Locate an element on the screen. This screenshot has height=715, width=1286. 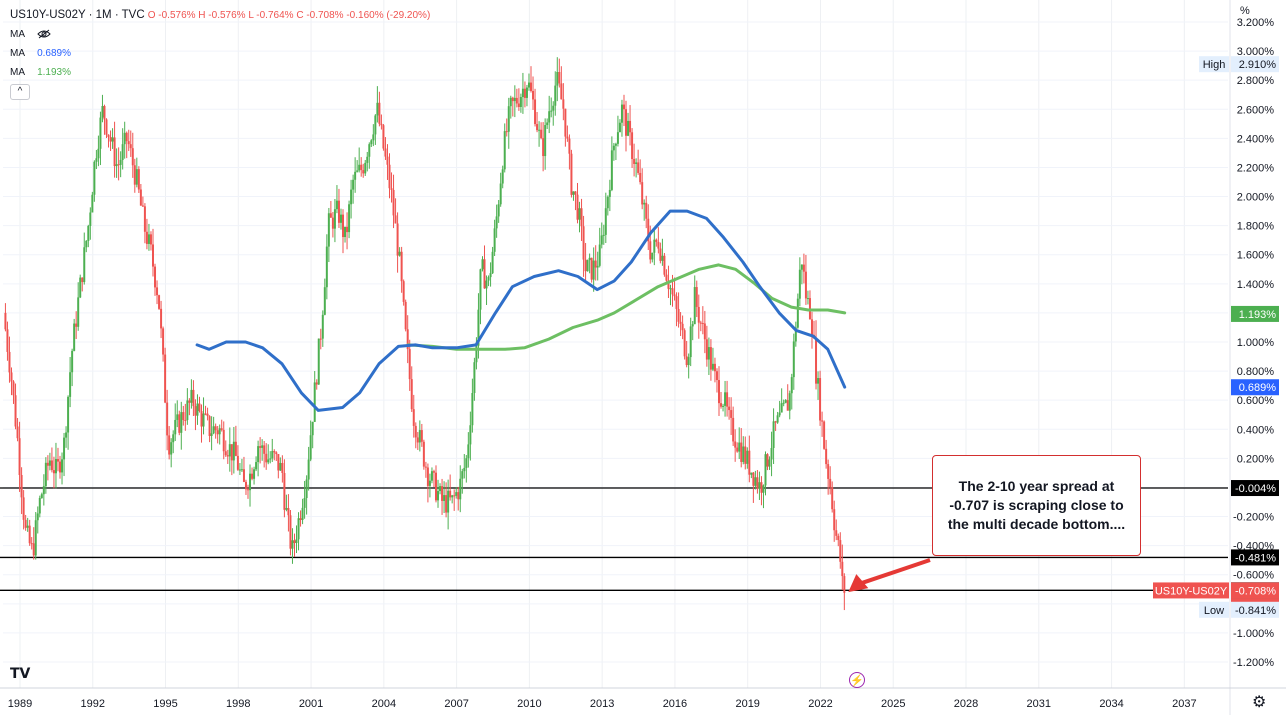
y-tick-label: -0.600% is located at coordinates (1253, 576).